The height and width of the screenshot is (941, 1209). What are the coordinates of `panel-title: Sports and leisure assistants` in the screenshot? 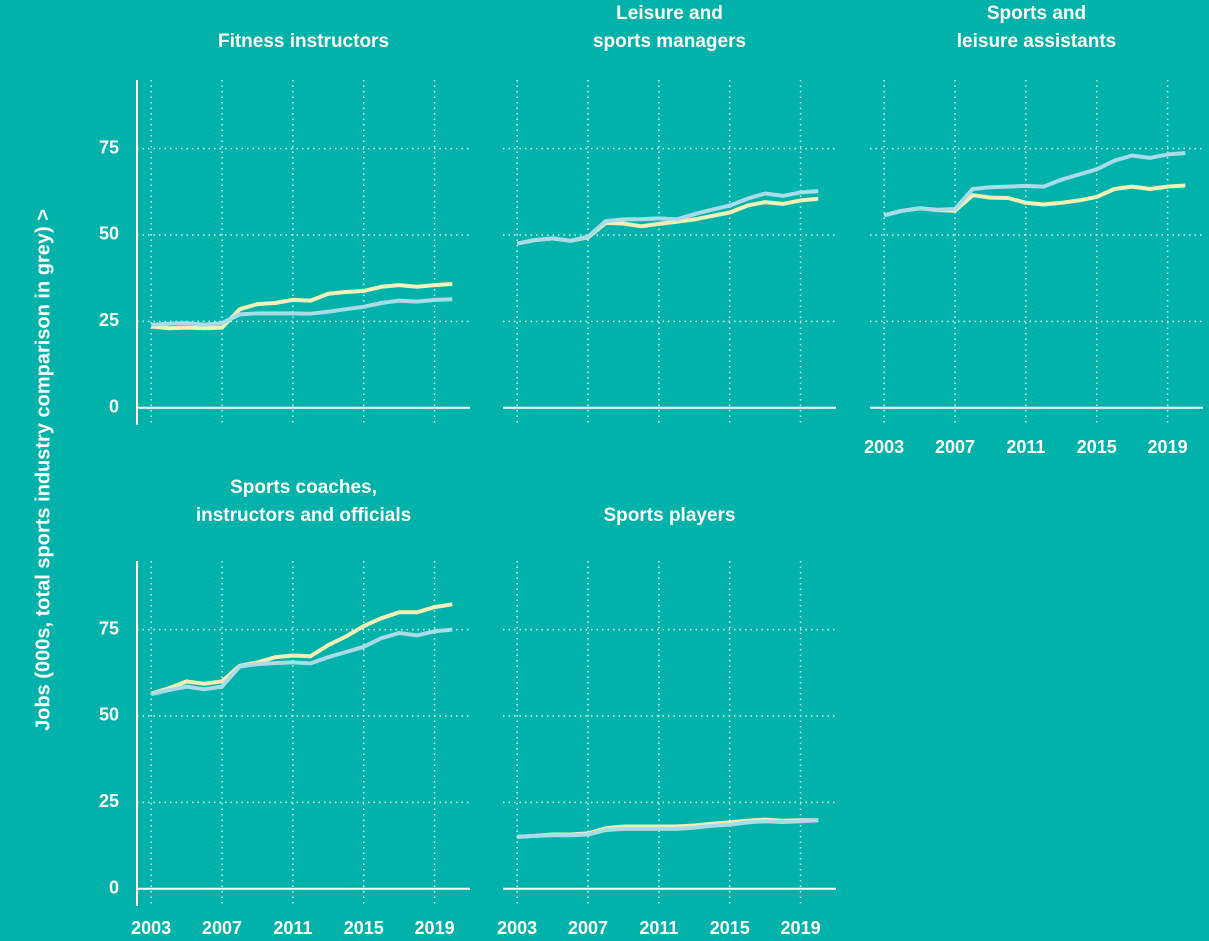 It's located at (1036, 27).